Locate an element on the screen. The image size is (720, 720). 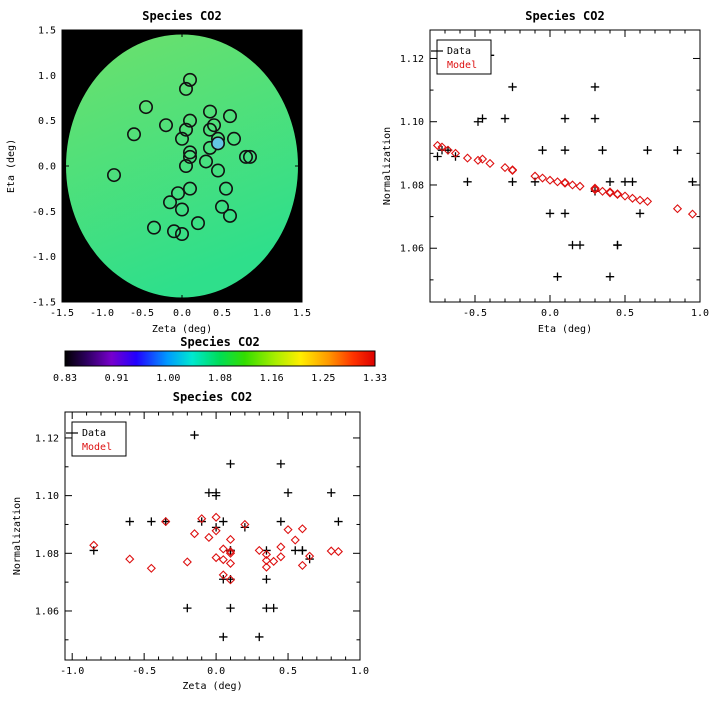
x-tick-label: 0.0 is located at coordinates (182, 313).